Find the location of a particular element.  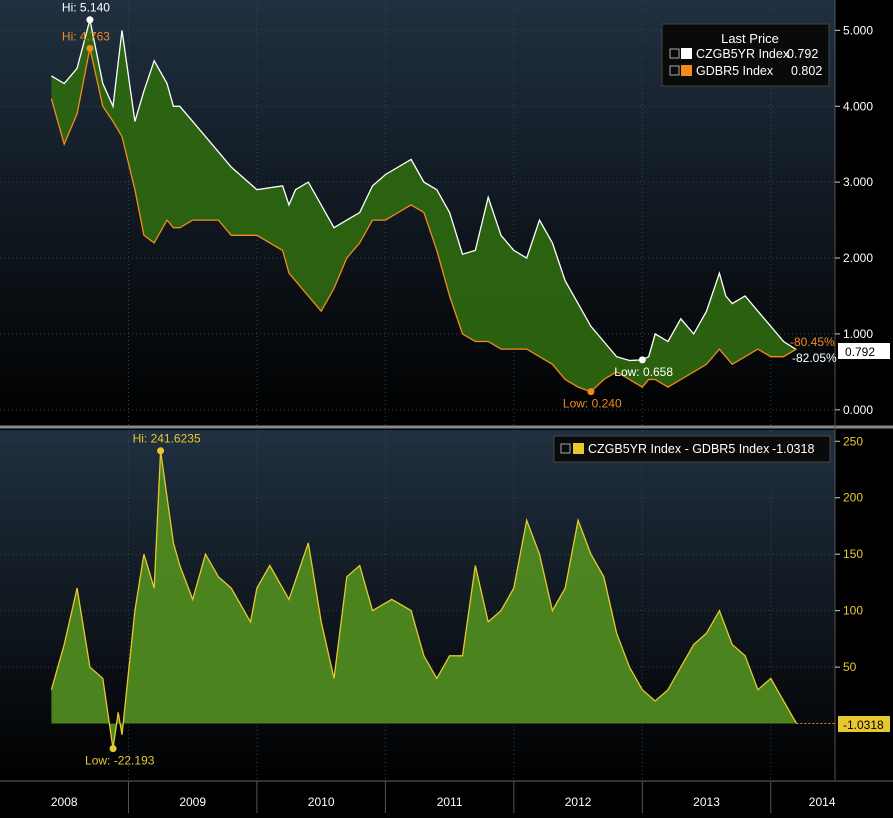

annotation-label: Hi: 241.6235 is located at coordinates (167, 439).